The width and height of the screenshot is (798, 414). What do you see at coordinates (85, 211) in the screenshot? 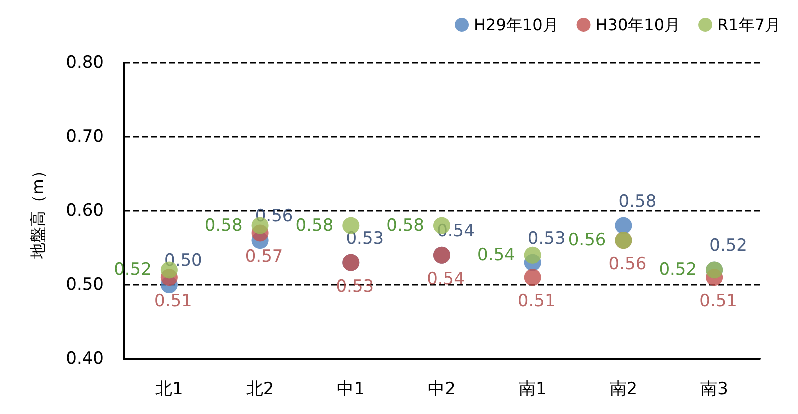
I see `y-tick-label: 0.60` at bounding box center [85, 211].